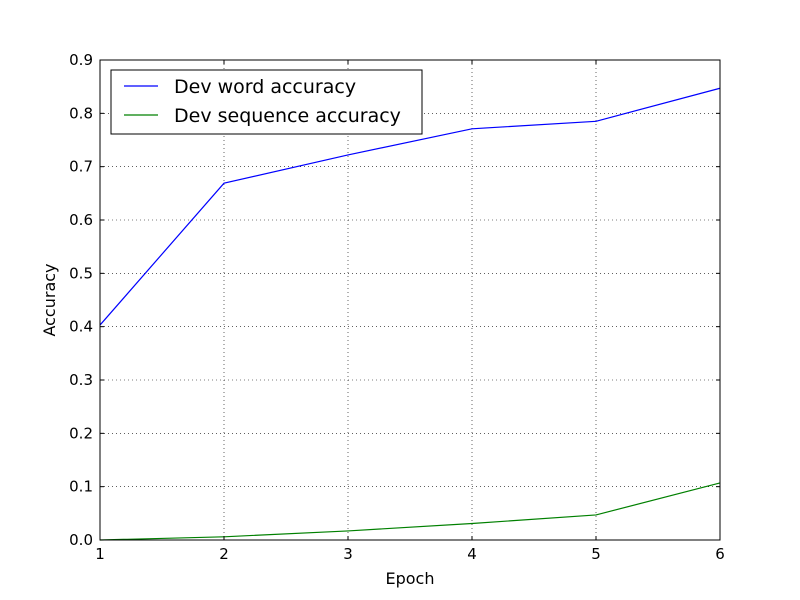  Describe the element at coordinates (81, 540) in the screenshot. I see `y-tick-label: 0.0` at that location.